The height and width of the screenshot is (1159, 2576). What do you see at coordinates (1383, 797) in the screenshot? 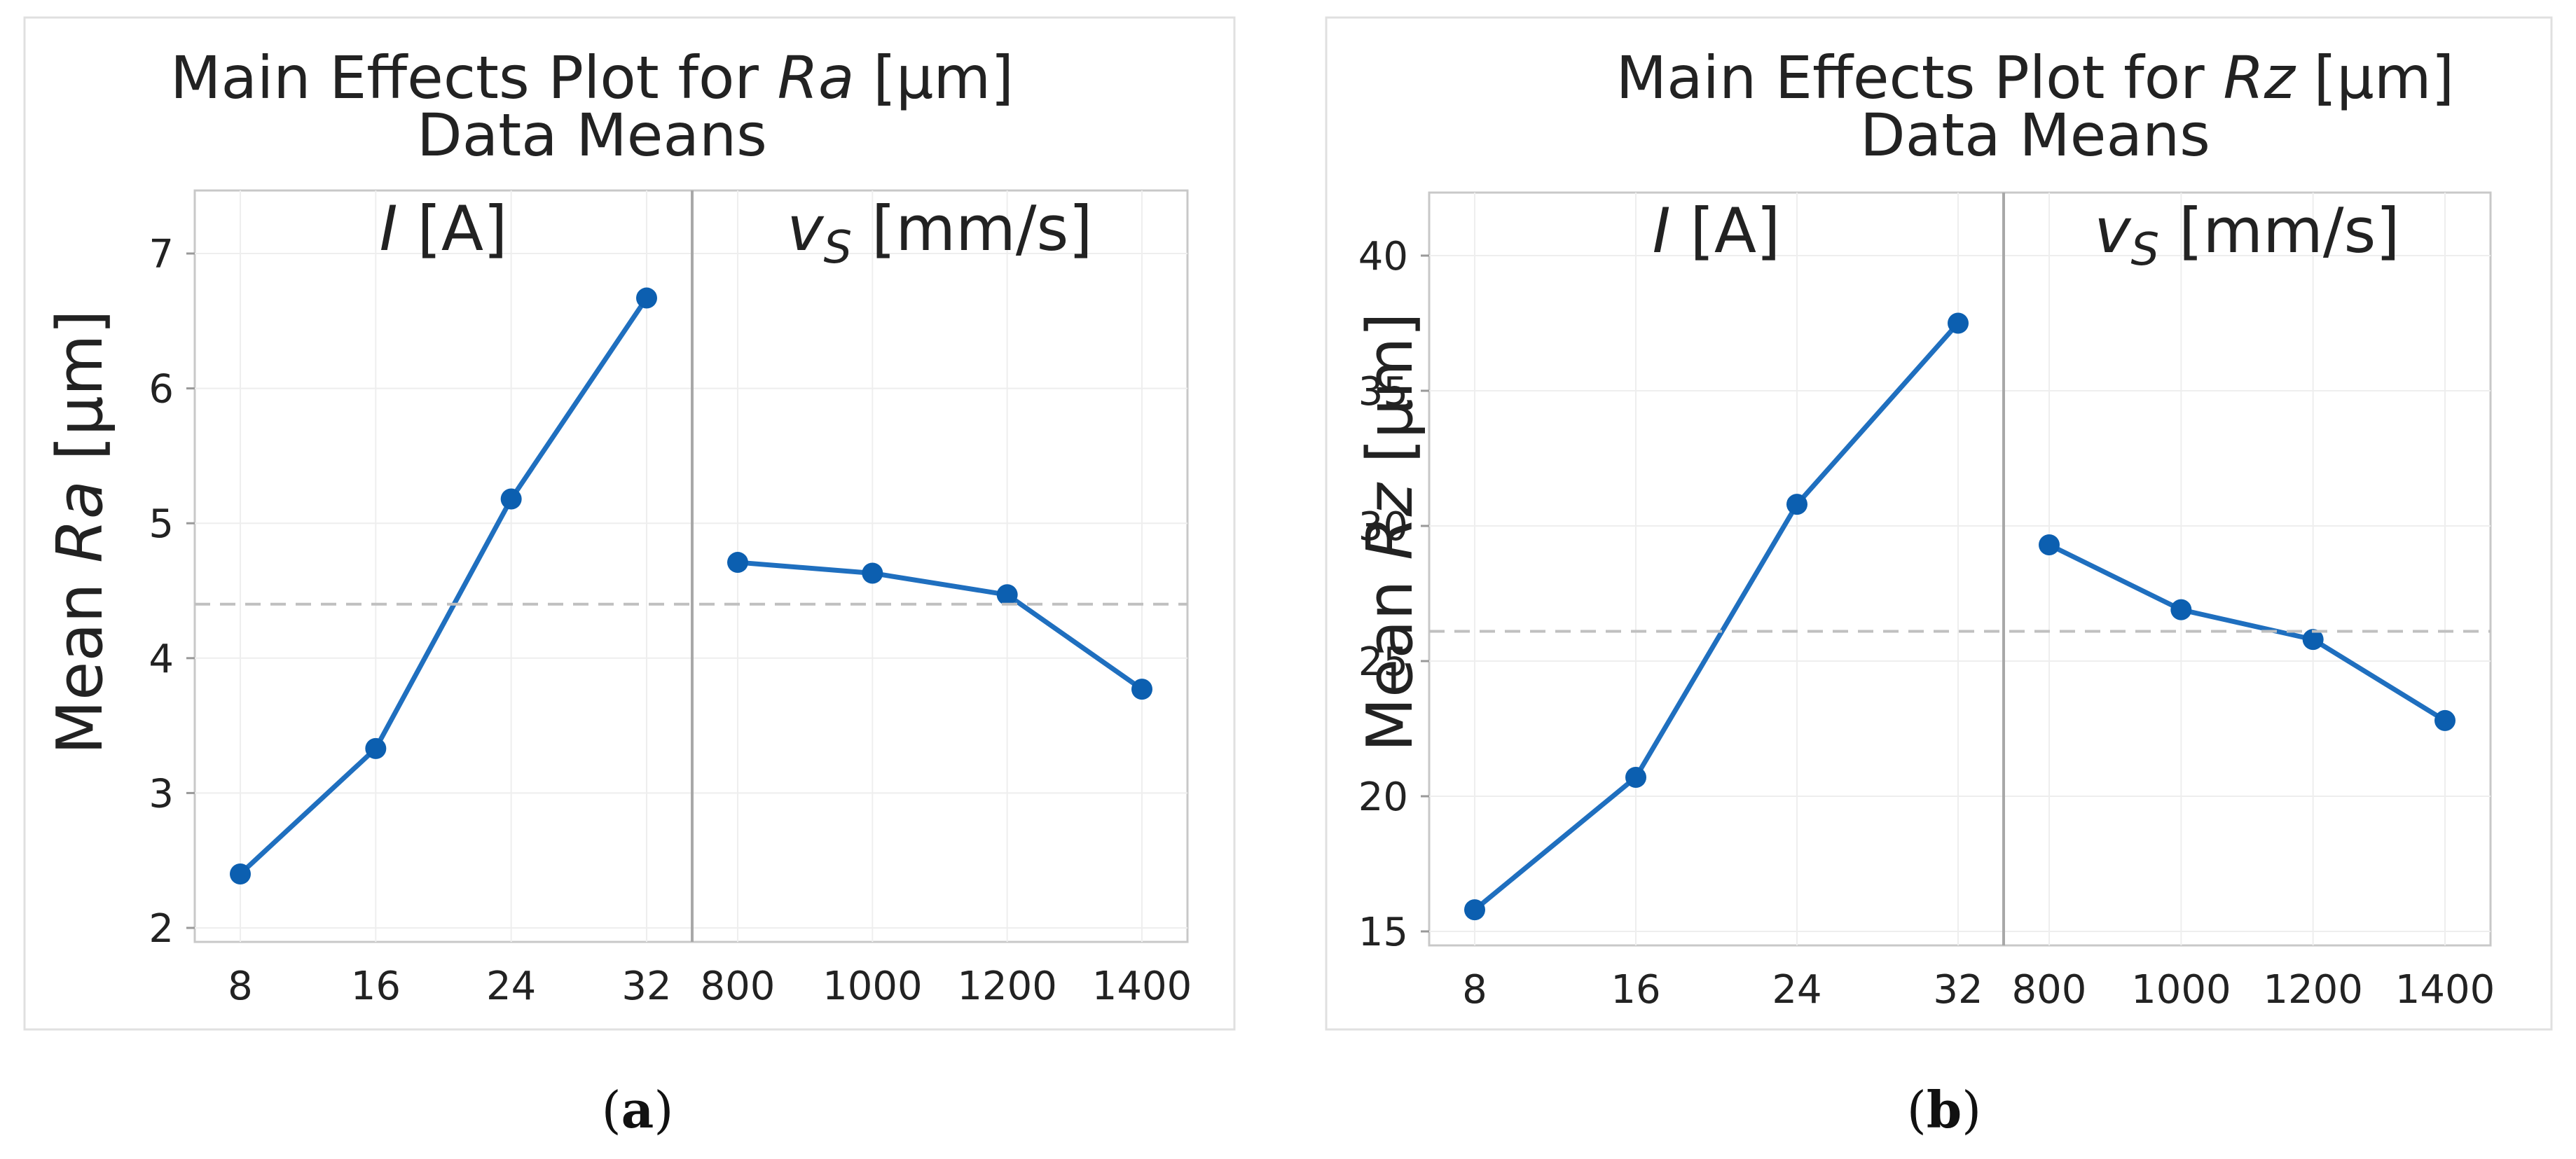
I see `y-tick-label: 20` at bounding box center [1383, 797].